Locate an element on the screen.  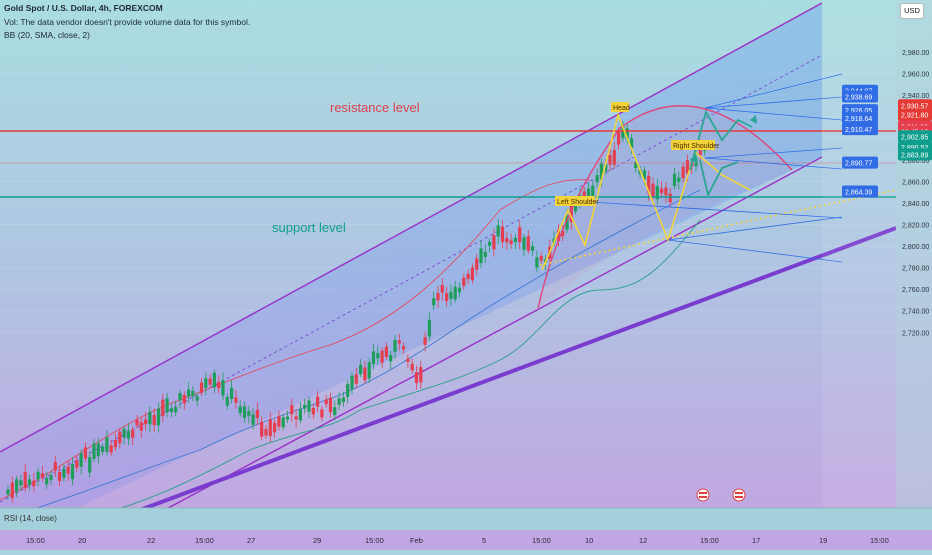
svg-text: 2,930.57 is located at coordinates (914, 106).